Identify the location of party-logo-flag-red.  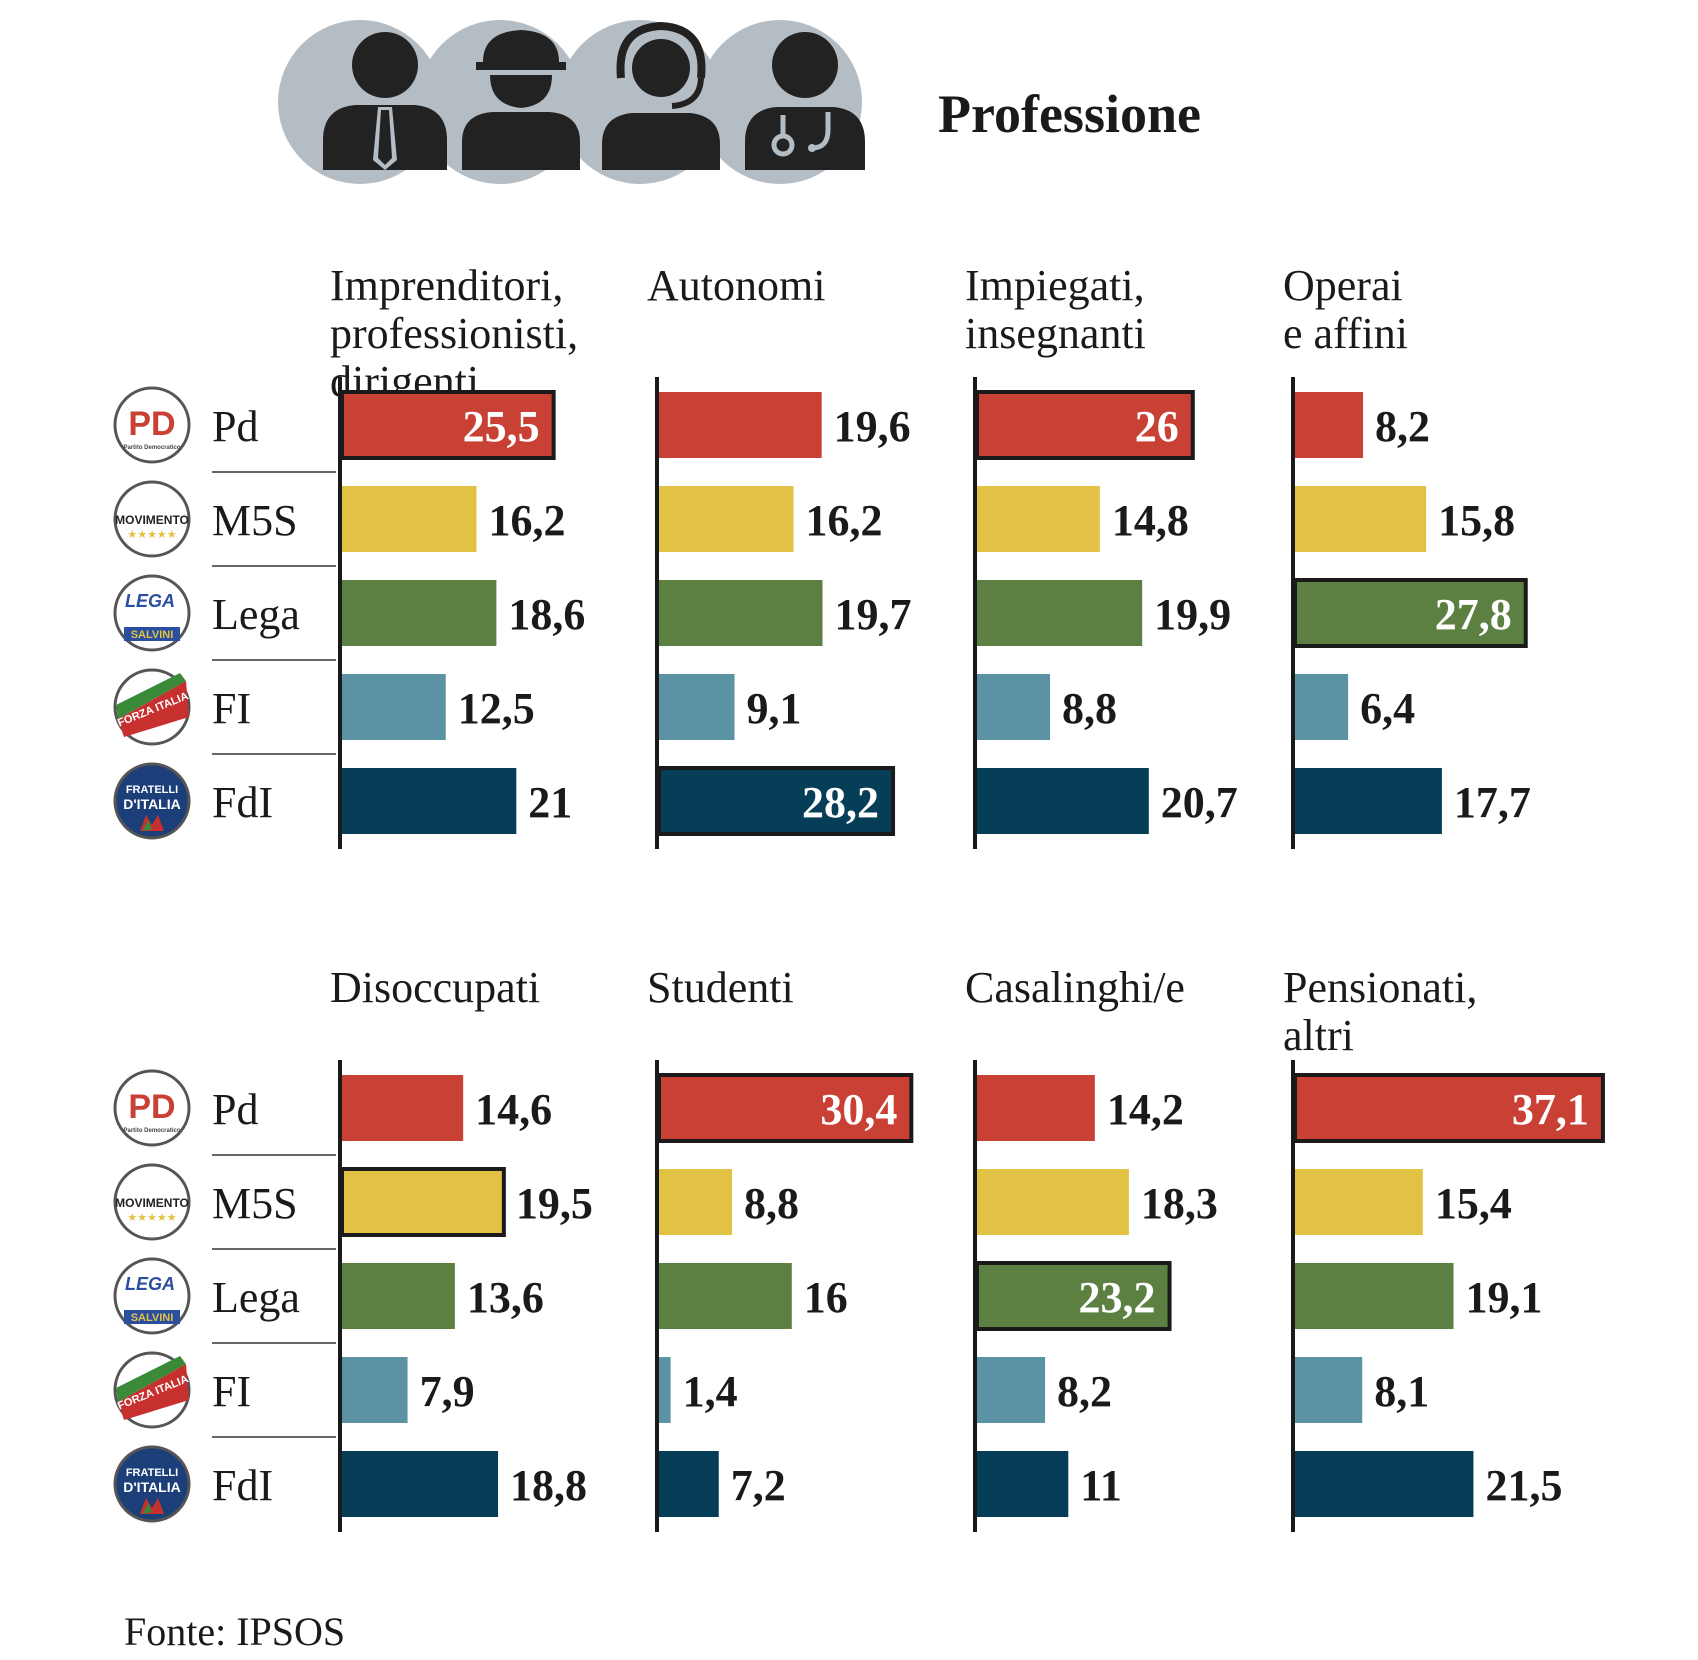
(153, 709).